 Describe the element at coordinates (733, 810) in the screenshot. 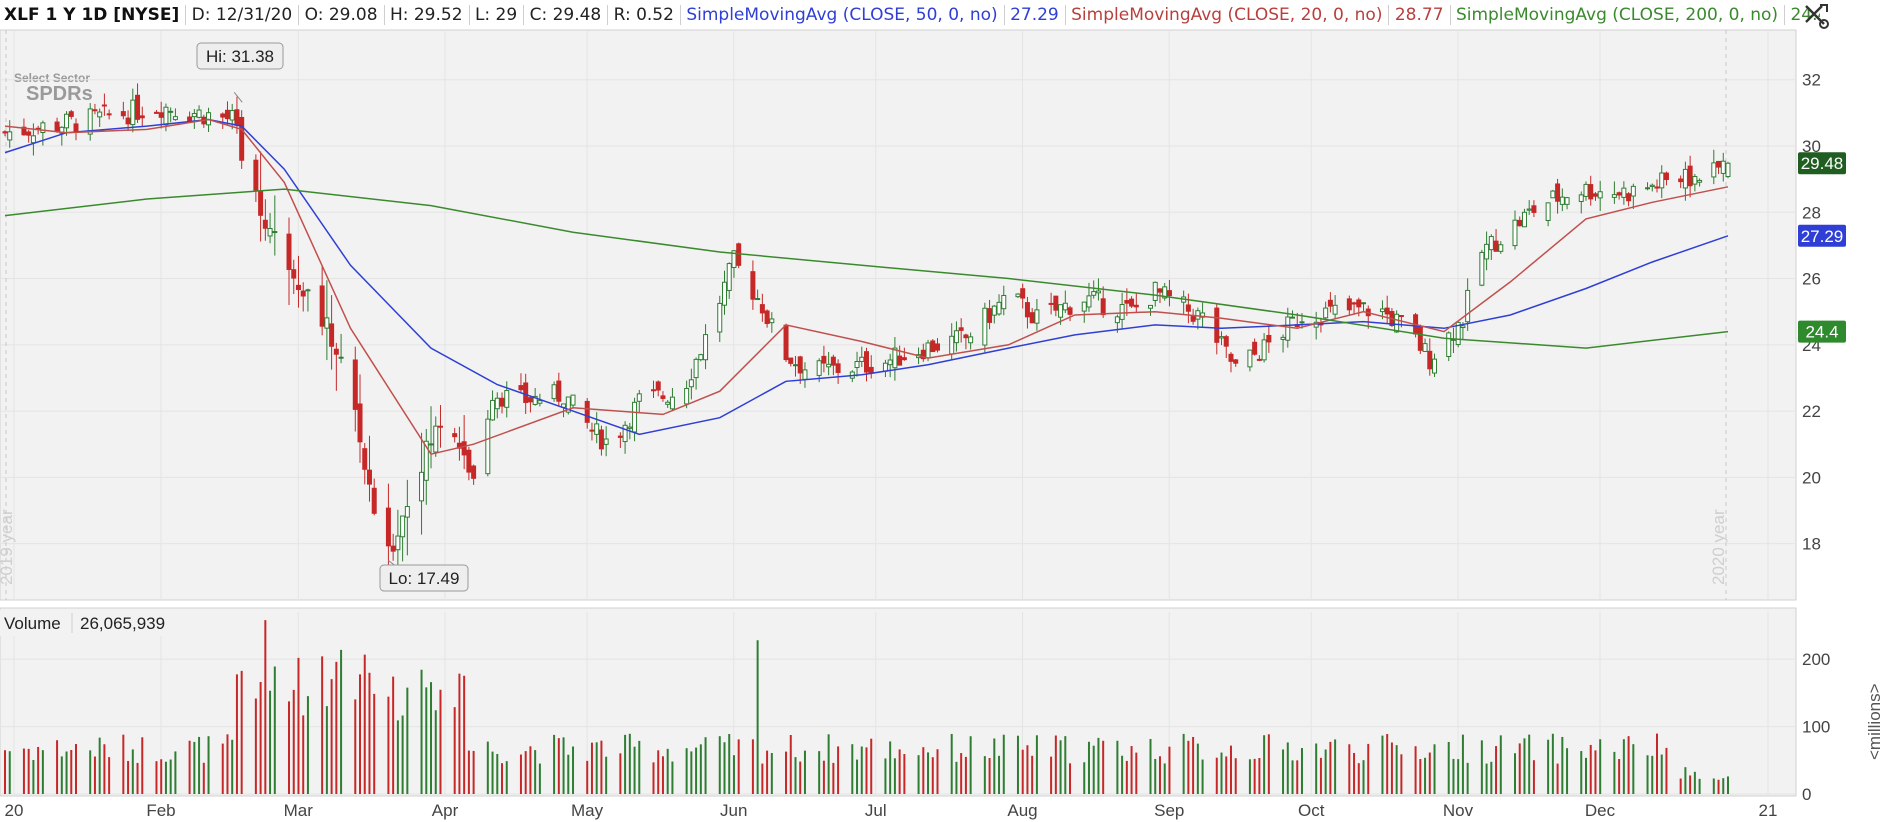

I see `x-tick-label: Jun` at that location.